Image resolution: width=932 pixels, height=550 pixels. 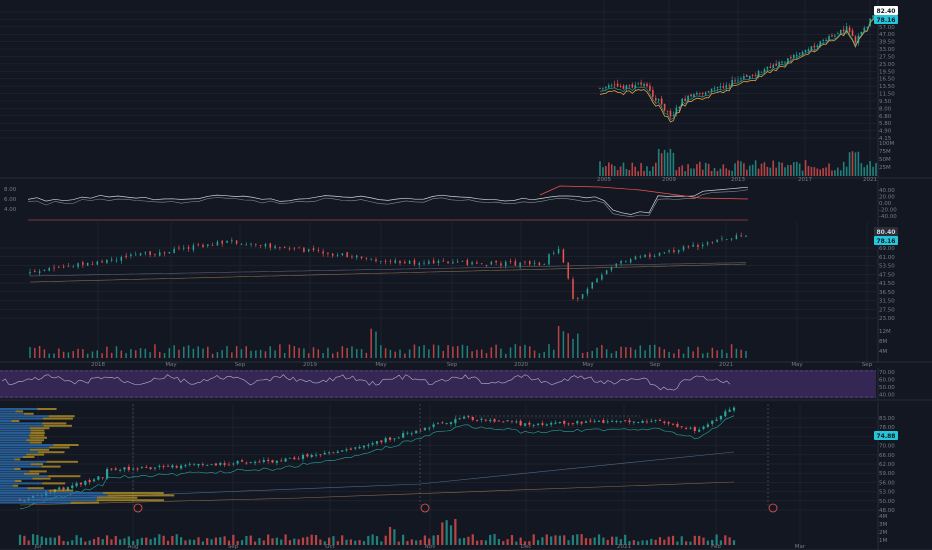 I want to click on x-tick-label: 2018, so click(x=98, y=365).